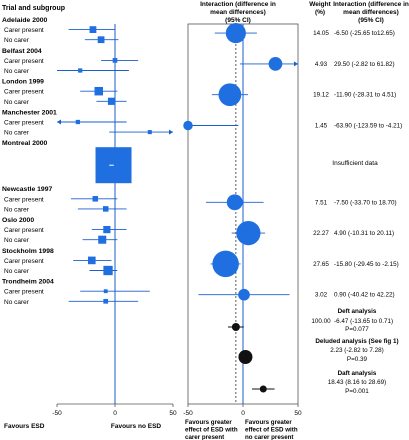  I want to click on trial-name: Montreal 2000, so click(25, 143).